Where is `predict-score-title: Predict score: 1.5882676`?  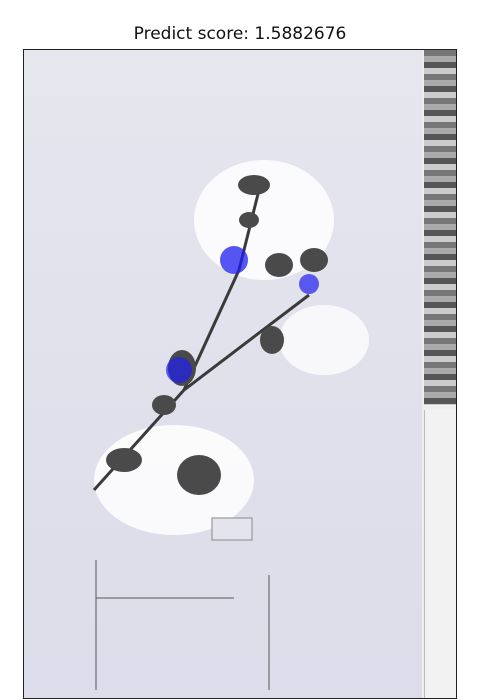
predict-score-title: Predict score: 1.5882676 is located at coordinates (240, 34).